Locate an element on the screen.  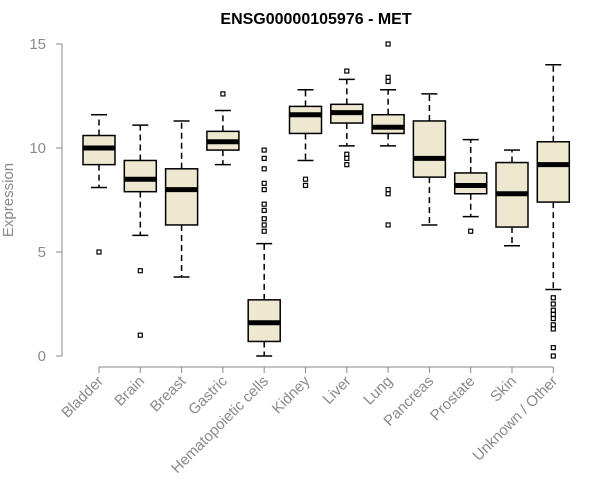
x-tick-label: Kidney is located at coordinates (291, 394).